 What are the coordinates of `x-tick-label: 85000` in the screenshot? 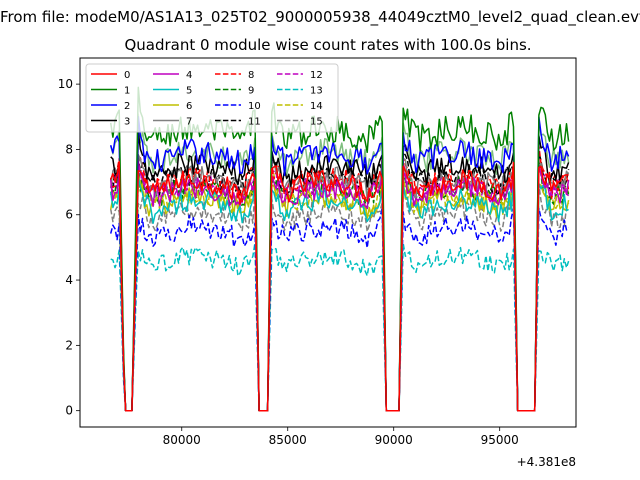 It's located at (288, 440).